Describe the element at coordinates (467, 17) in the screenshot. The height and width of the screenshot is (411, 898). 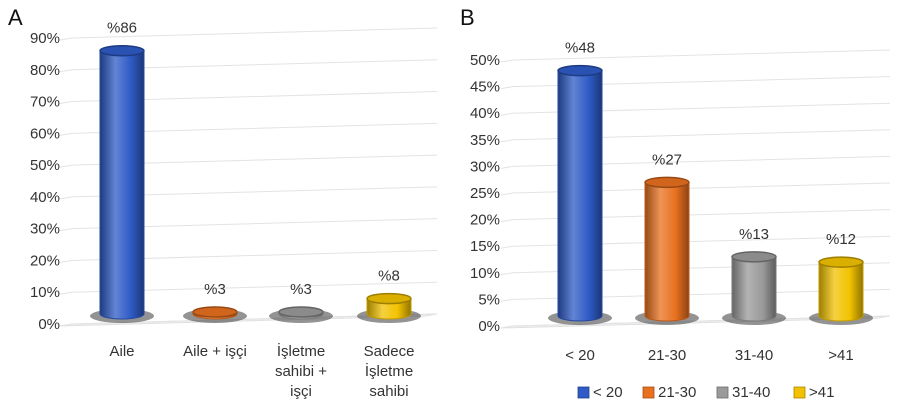
I see `panel-label-b: B` at that location.